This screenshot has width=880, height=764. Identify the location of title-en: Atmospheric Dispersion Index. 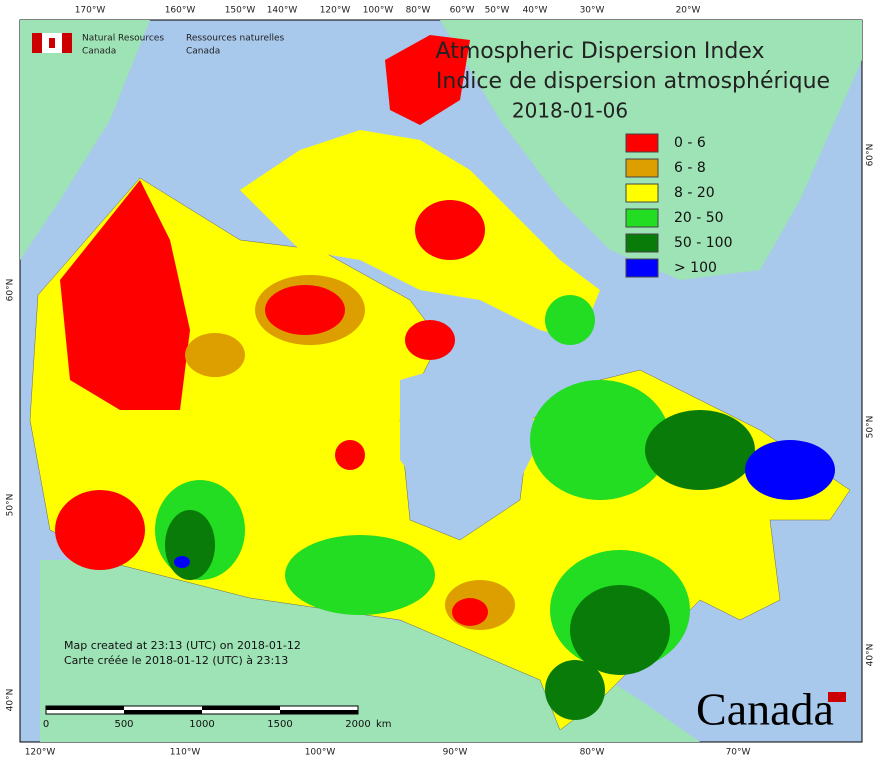
(600, 51).